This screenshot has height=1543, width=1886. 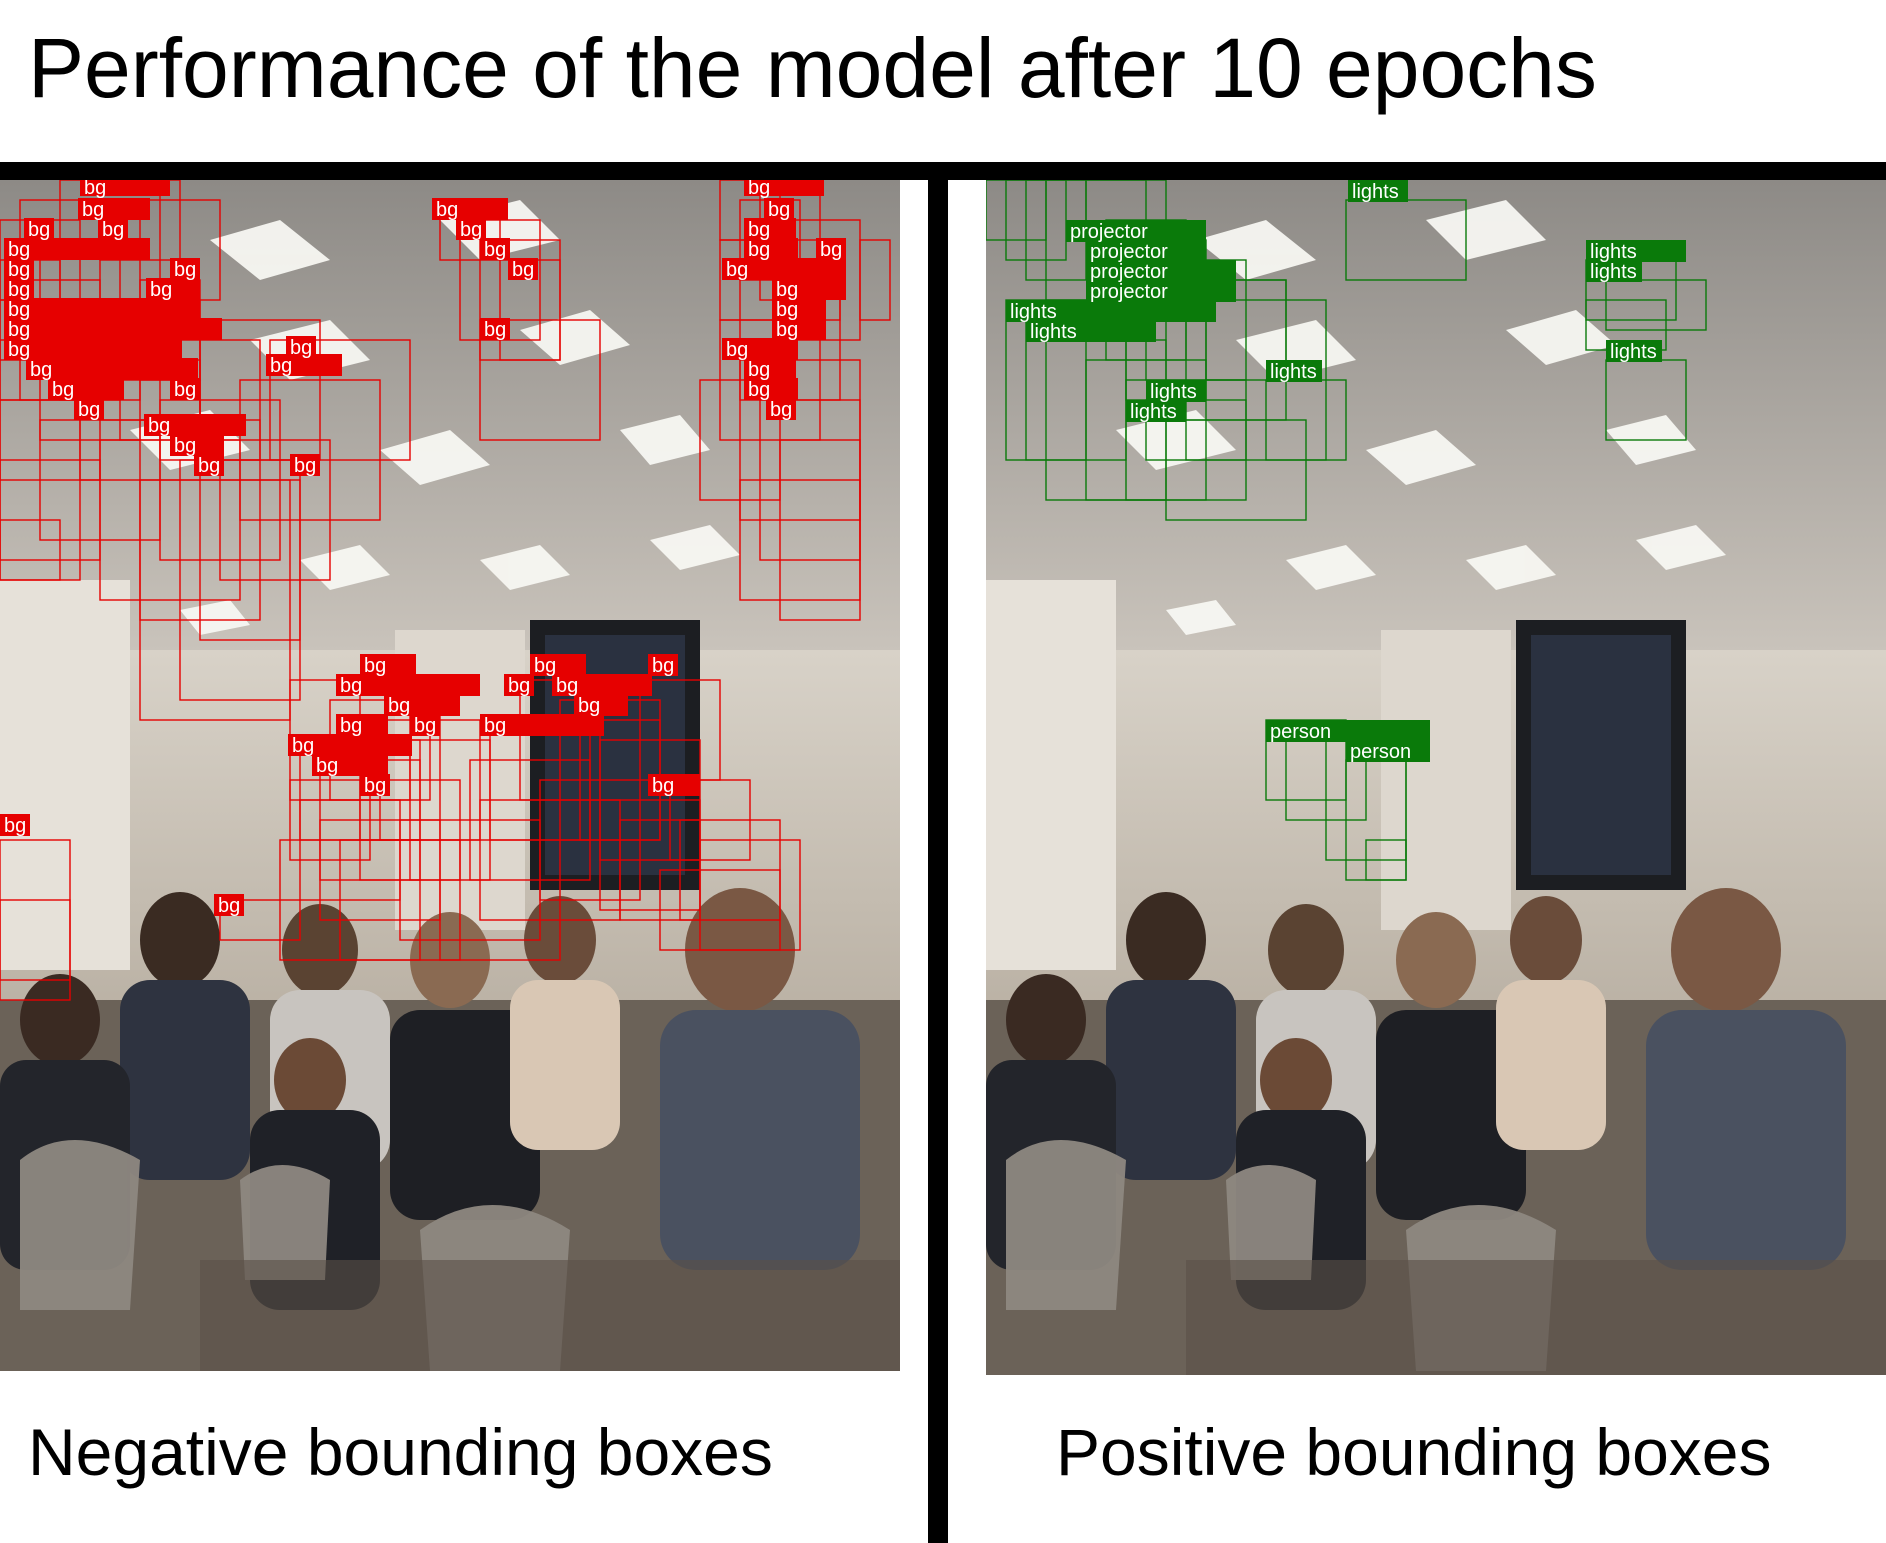 What do you see at coordinates (938, 852) in the screenshot?
I see `center-divider` at bounding box center [938, 852].